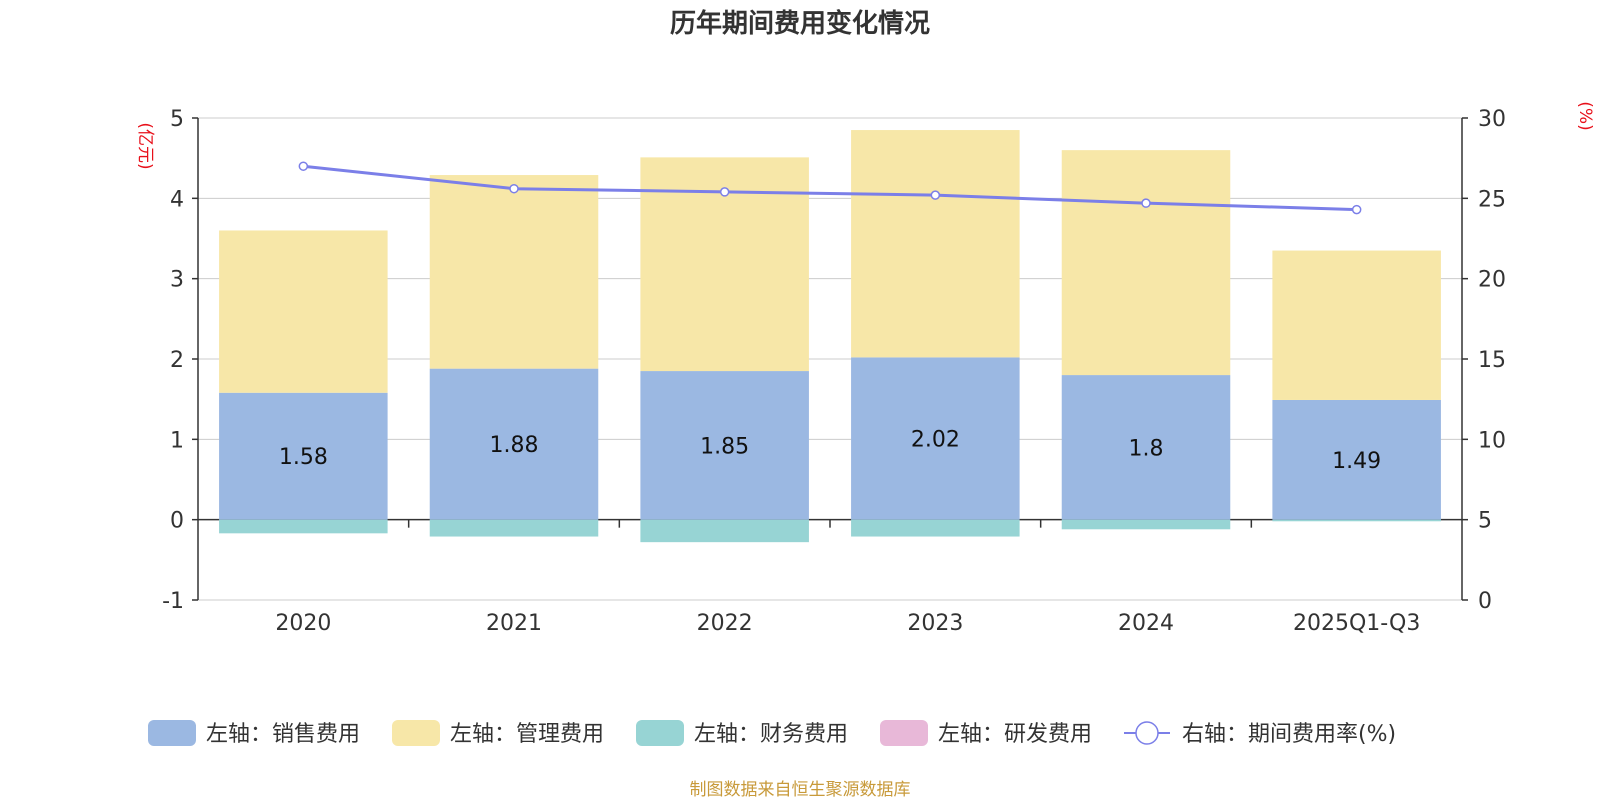  I want to click on data-source-note: 制图数据来自恒生聚源数据库, so click(800, 790).